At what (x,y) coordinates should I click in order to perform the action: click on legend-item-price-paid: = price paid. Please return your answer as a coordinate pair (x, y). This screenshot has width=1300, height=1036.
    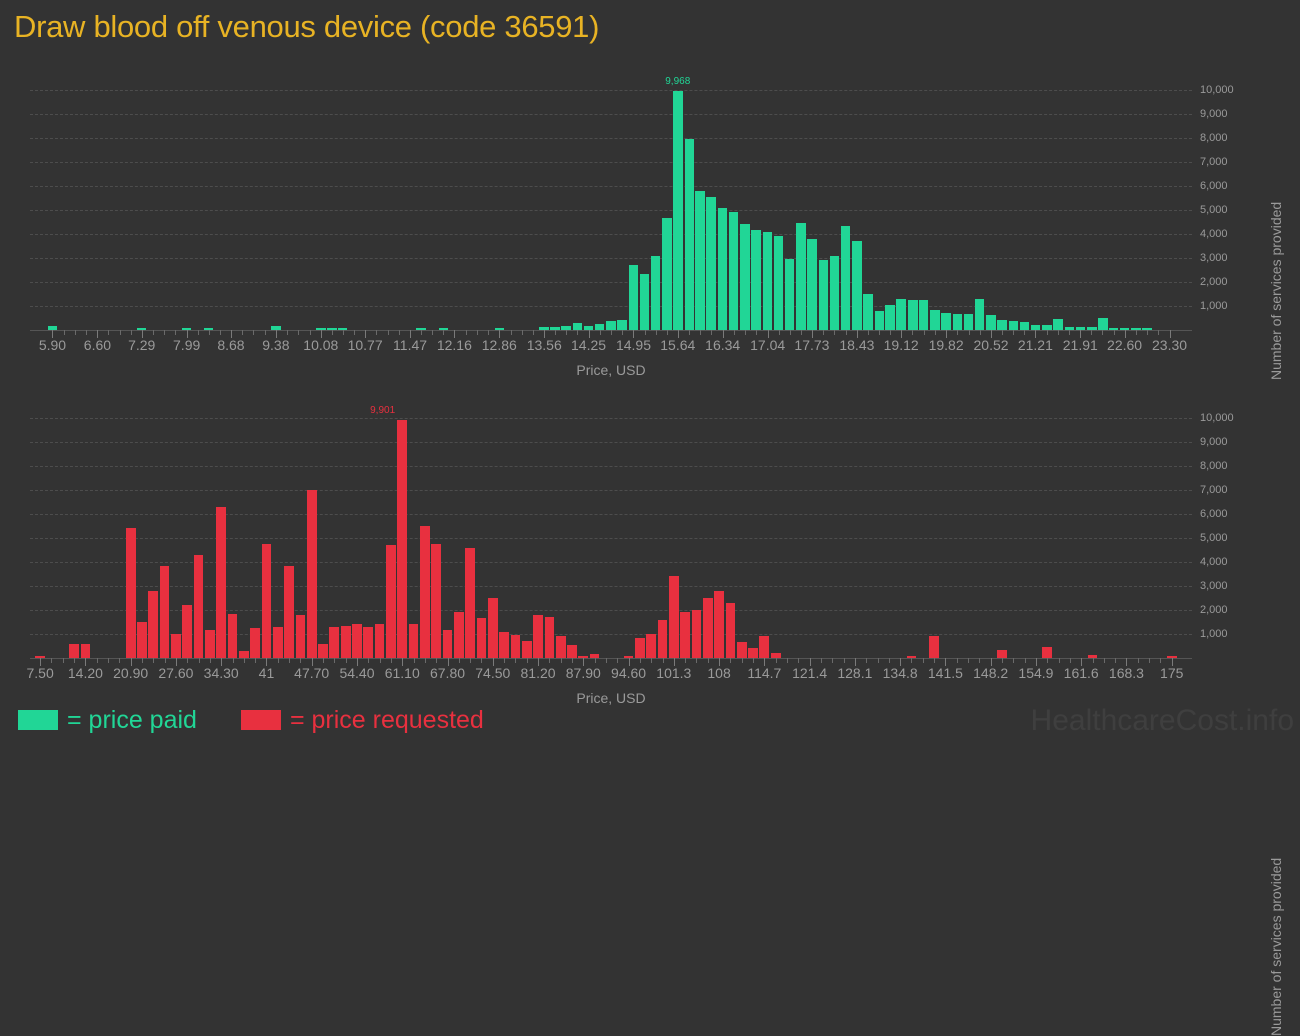
    Looking at the image, I should click on (107, 720).